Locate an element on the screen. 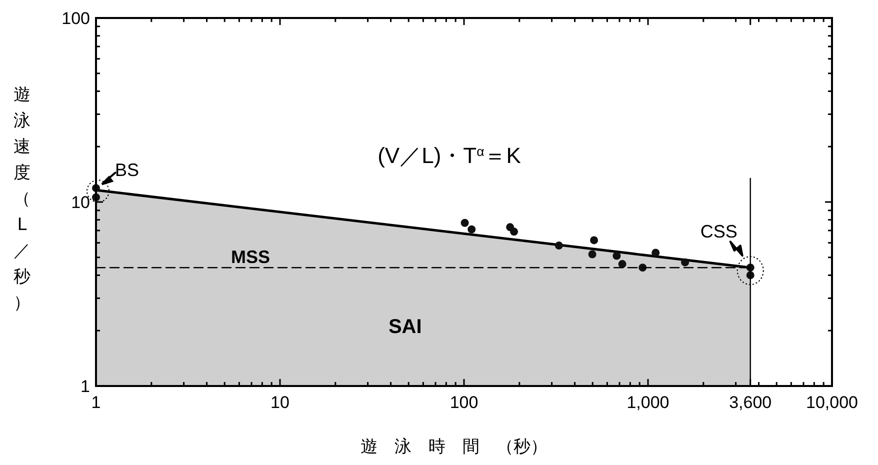 The image size is (878, 465). annotation: CSS is located at coordinates (719, 232).